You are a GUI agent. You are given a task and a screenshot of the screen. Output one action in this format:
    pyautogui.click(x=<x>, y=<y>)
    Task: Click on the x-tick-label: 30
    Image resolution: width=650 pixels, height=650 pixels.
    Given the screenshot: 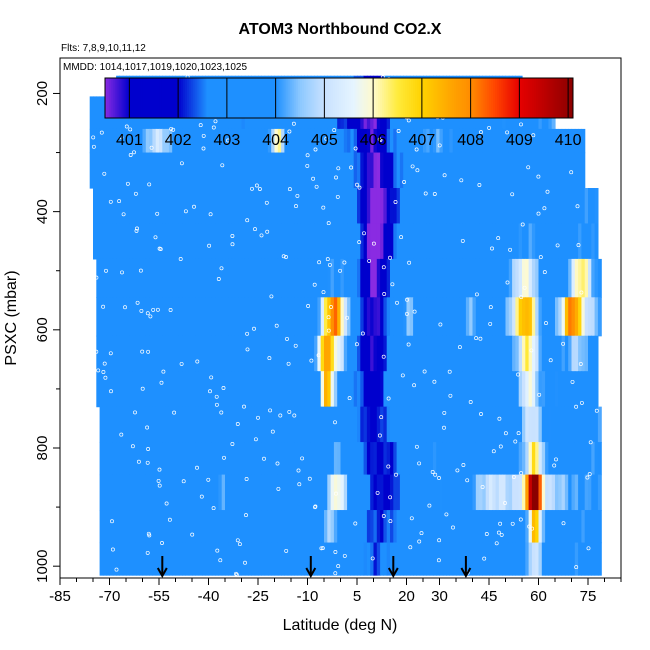 What is the action you would take?
    pyautogui.click(x=439, y=596)
    